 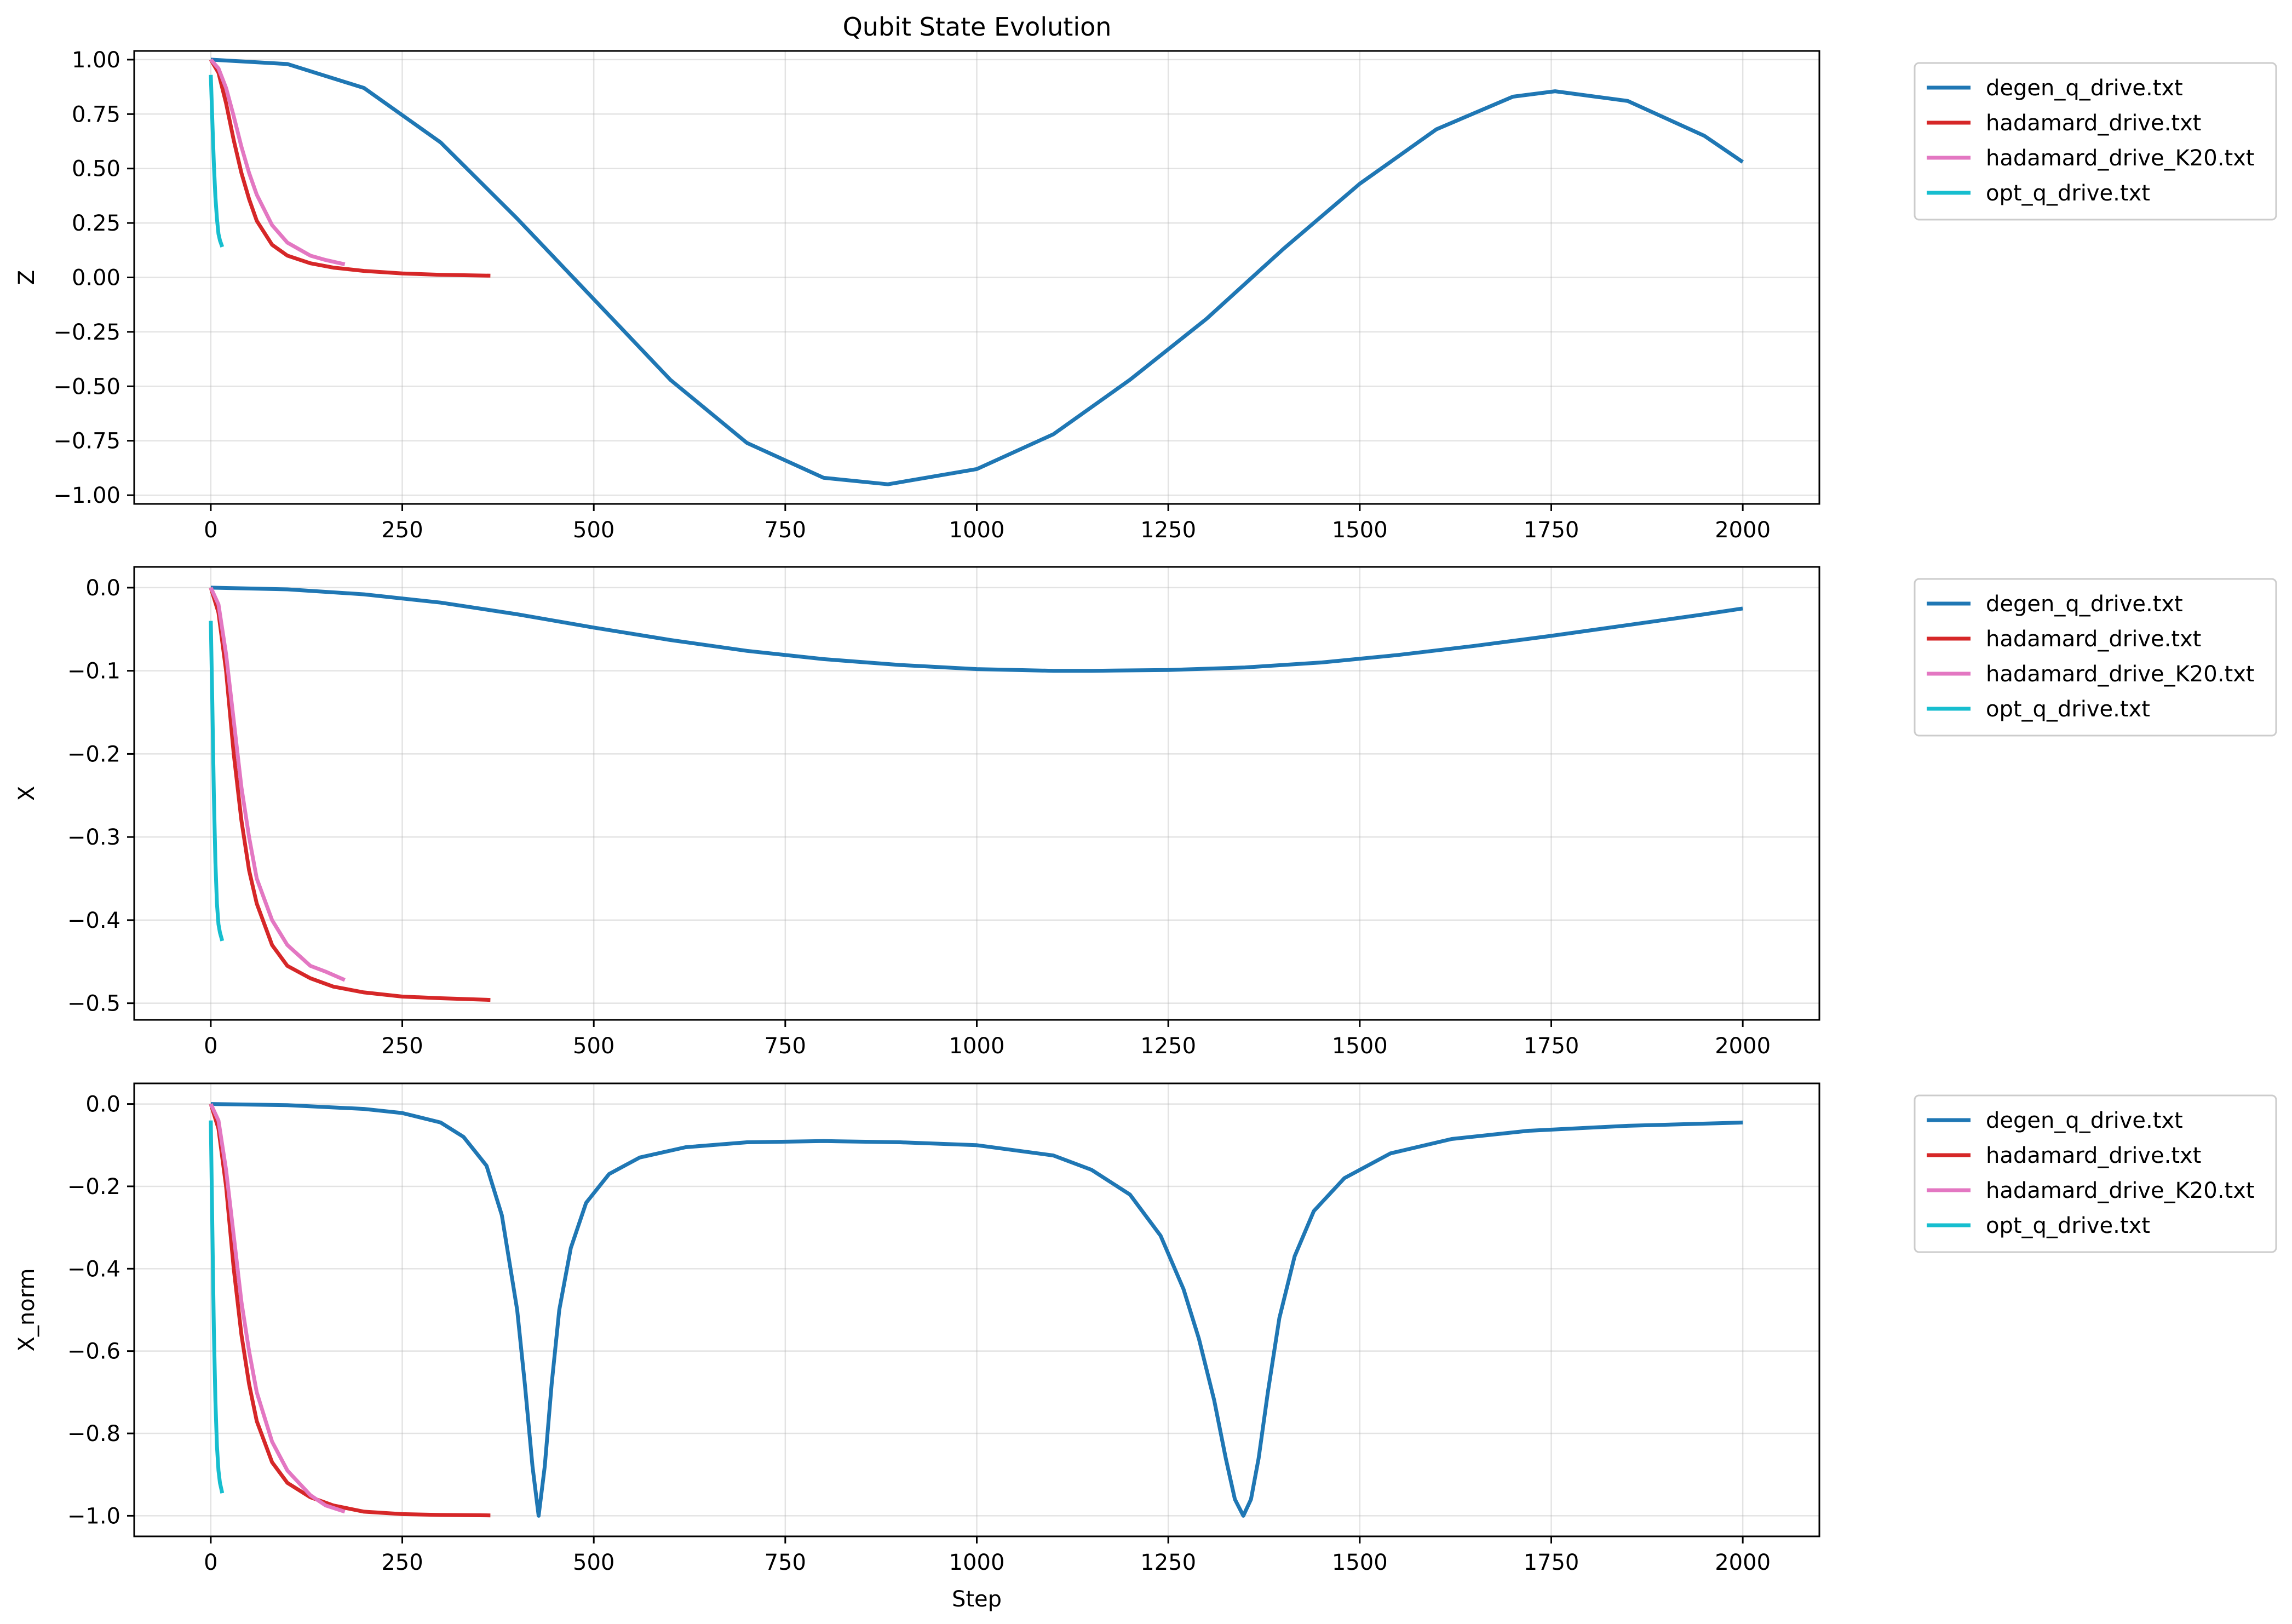 What do you see at coordinates (977, 27) in the screenshot?
I see `chart-title: Qubit State Evolution` at bounding box center [977, 27].